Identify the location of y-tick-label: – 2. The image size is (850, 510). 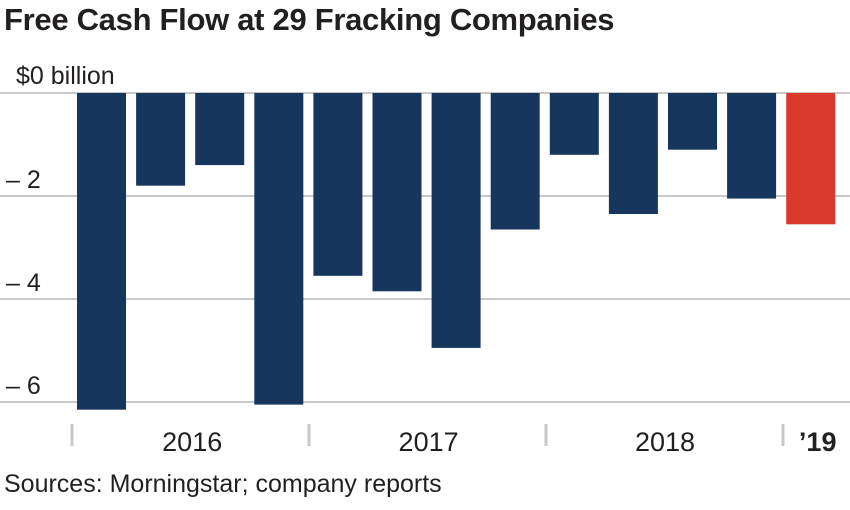
(23, 180).